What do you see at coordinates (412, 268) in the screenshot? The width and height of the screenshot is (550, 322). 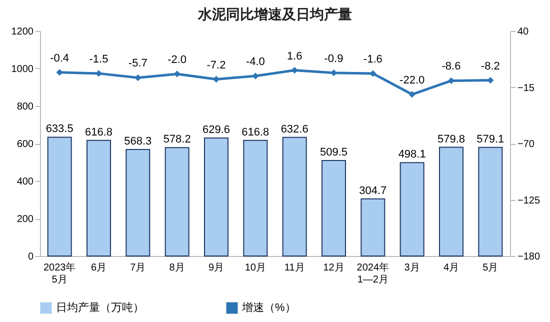 I see `x-tick-label: 3月` at bounding box center [412, 268].